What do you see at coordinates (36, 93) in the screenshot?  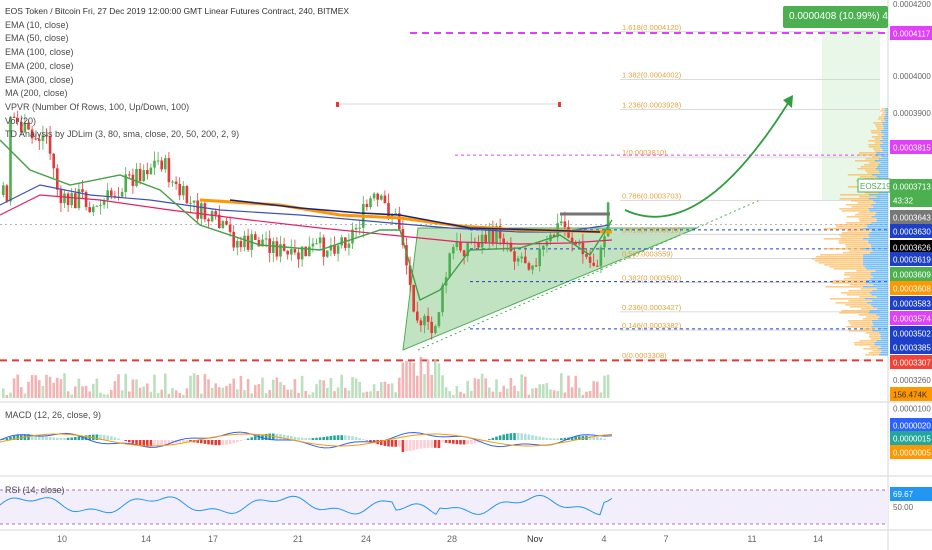 I see `study-ma-200: MA (200, close)` at bounding box center [36, 93].